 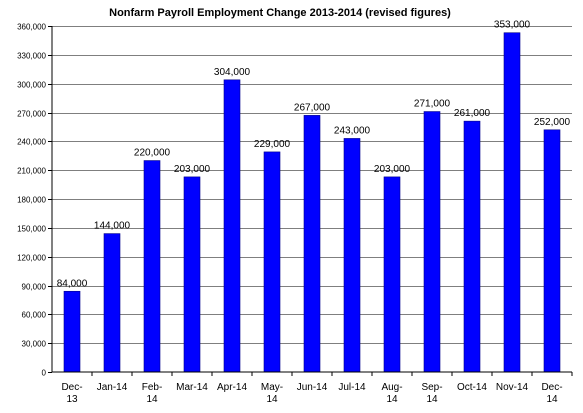 What do you see at coordinates (431, 387) in the screenshot?
I see `x-tick-label-line: Sep-` at bounding box center [431, 387].